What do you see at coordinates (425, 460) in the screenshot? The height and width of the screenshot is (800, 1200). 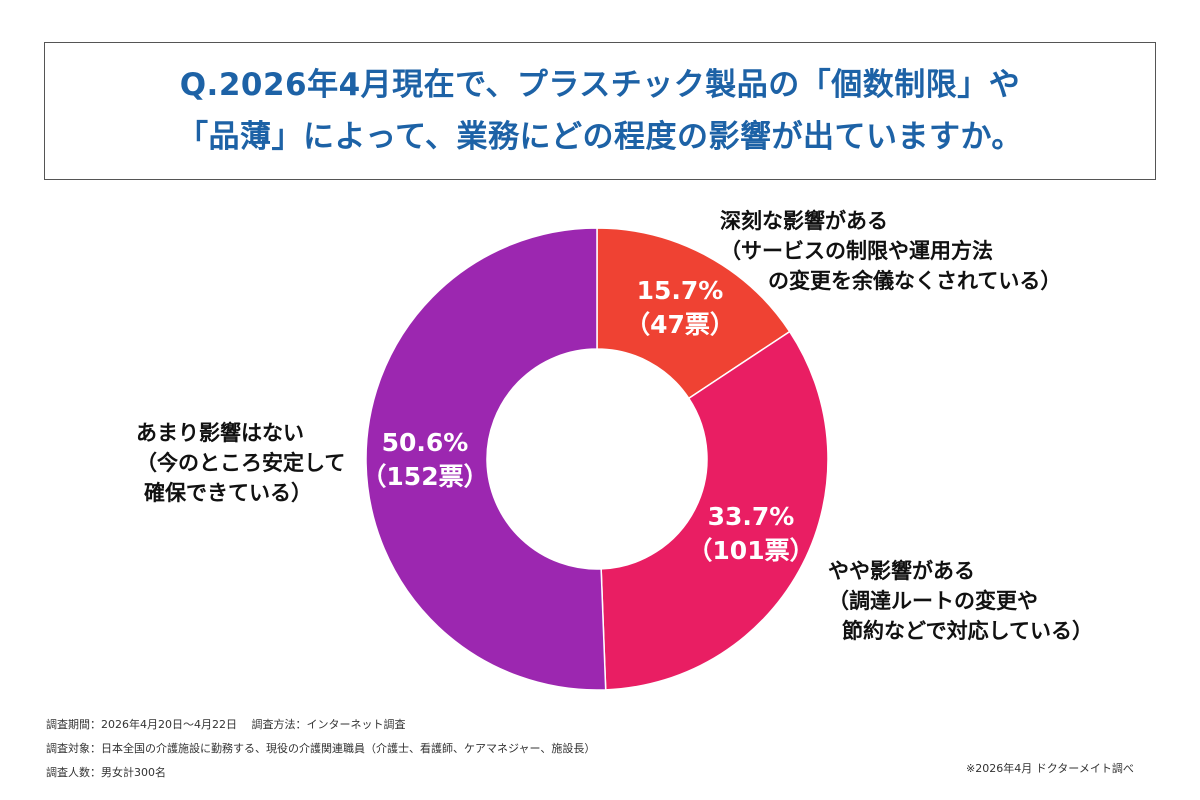 I see `slice-value-label-little: 50.6% （152票）` at bounding box center [425, 460].